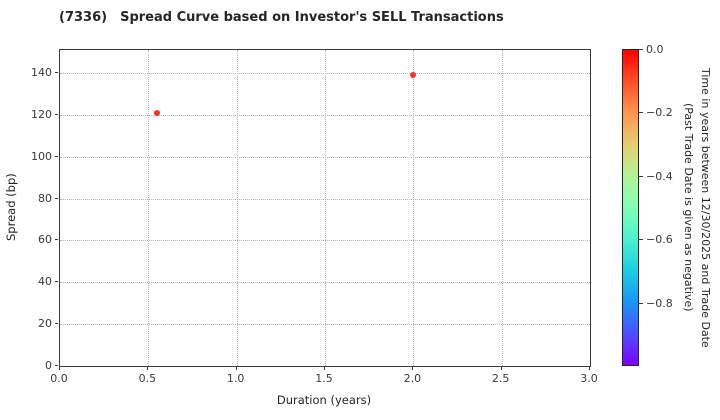  I want to click on colorbar-tick-label: 0.0, so click(655, 49).